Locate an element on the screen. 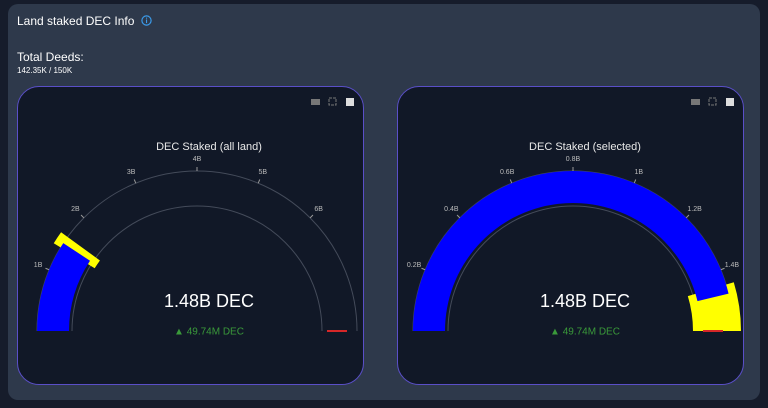  tick-label: 0.8B is located at coordinates (573, 159).